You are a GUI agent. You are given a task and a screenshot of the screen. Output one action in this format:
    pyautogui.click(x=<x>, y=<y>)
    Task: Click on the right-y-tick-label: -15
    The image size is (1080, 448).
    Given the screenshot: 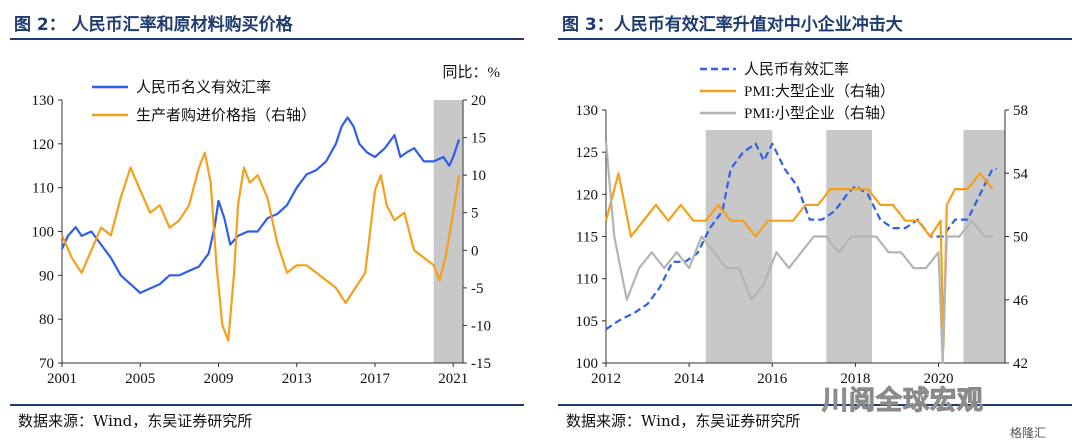 What is the action you would take?
    pyautogui.click(x=481, y=364)
    